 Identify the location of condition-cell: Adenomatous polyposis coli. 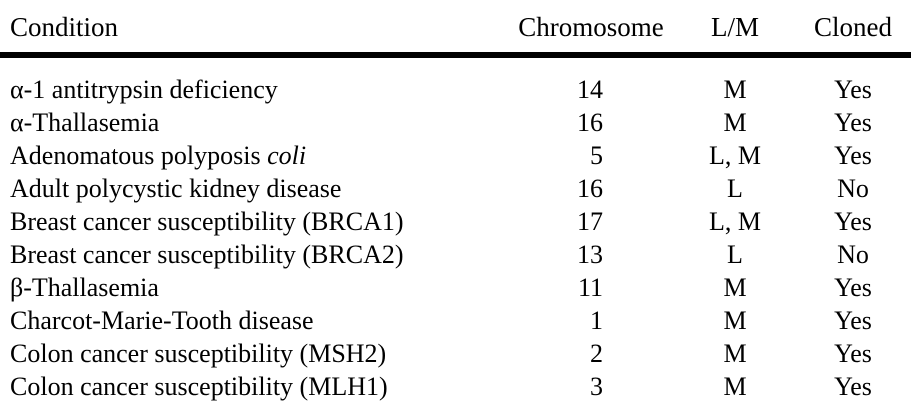
(245, 155).